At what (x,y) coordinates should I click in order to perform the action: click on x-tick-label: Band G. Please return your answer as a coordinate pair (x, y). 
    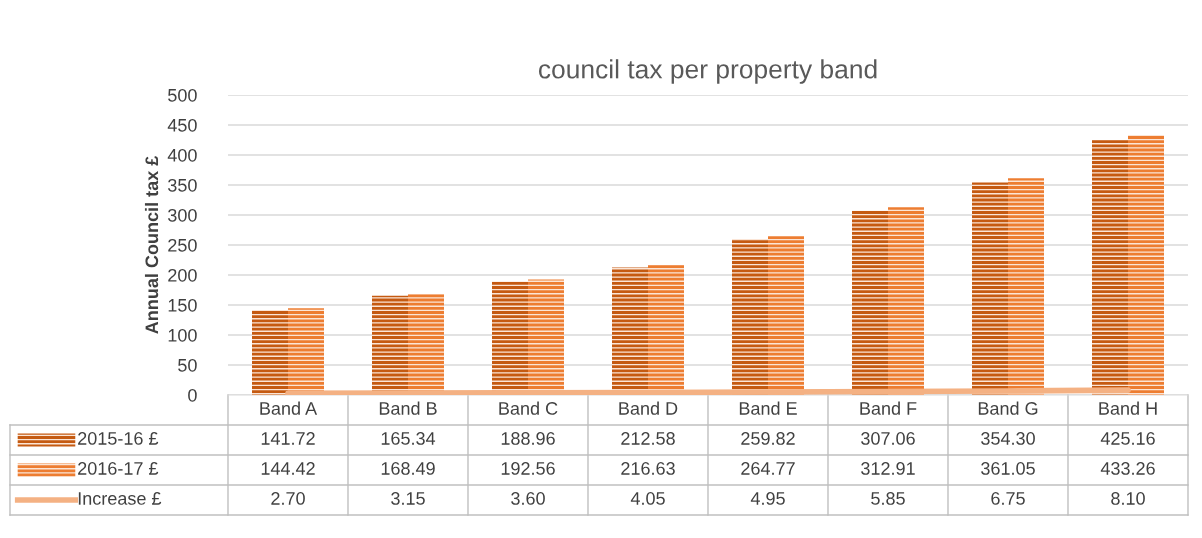
    Looking at the image, I should click on (1008, 408).